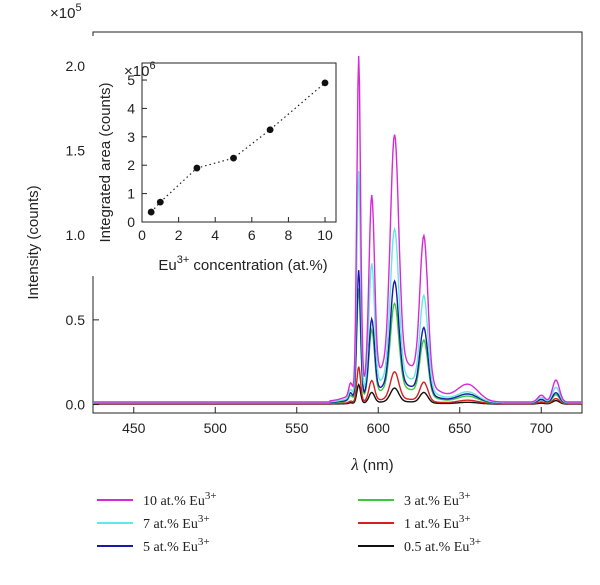 The width and height of the screenshot is (600, 585). What do you see at coordinates (76, 66) in the screenshot?
I see `main-y-tick-label: 2.0` at bounding box center [76, 66].